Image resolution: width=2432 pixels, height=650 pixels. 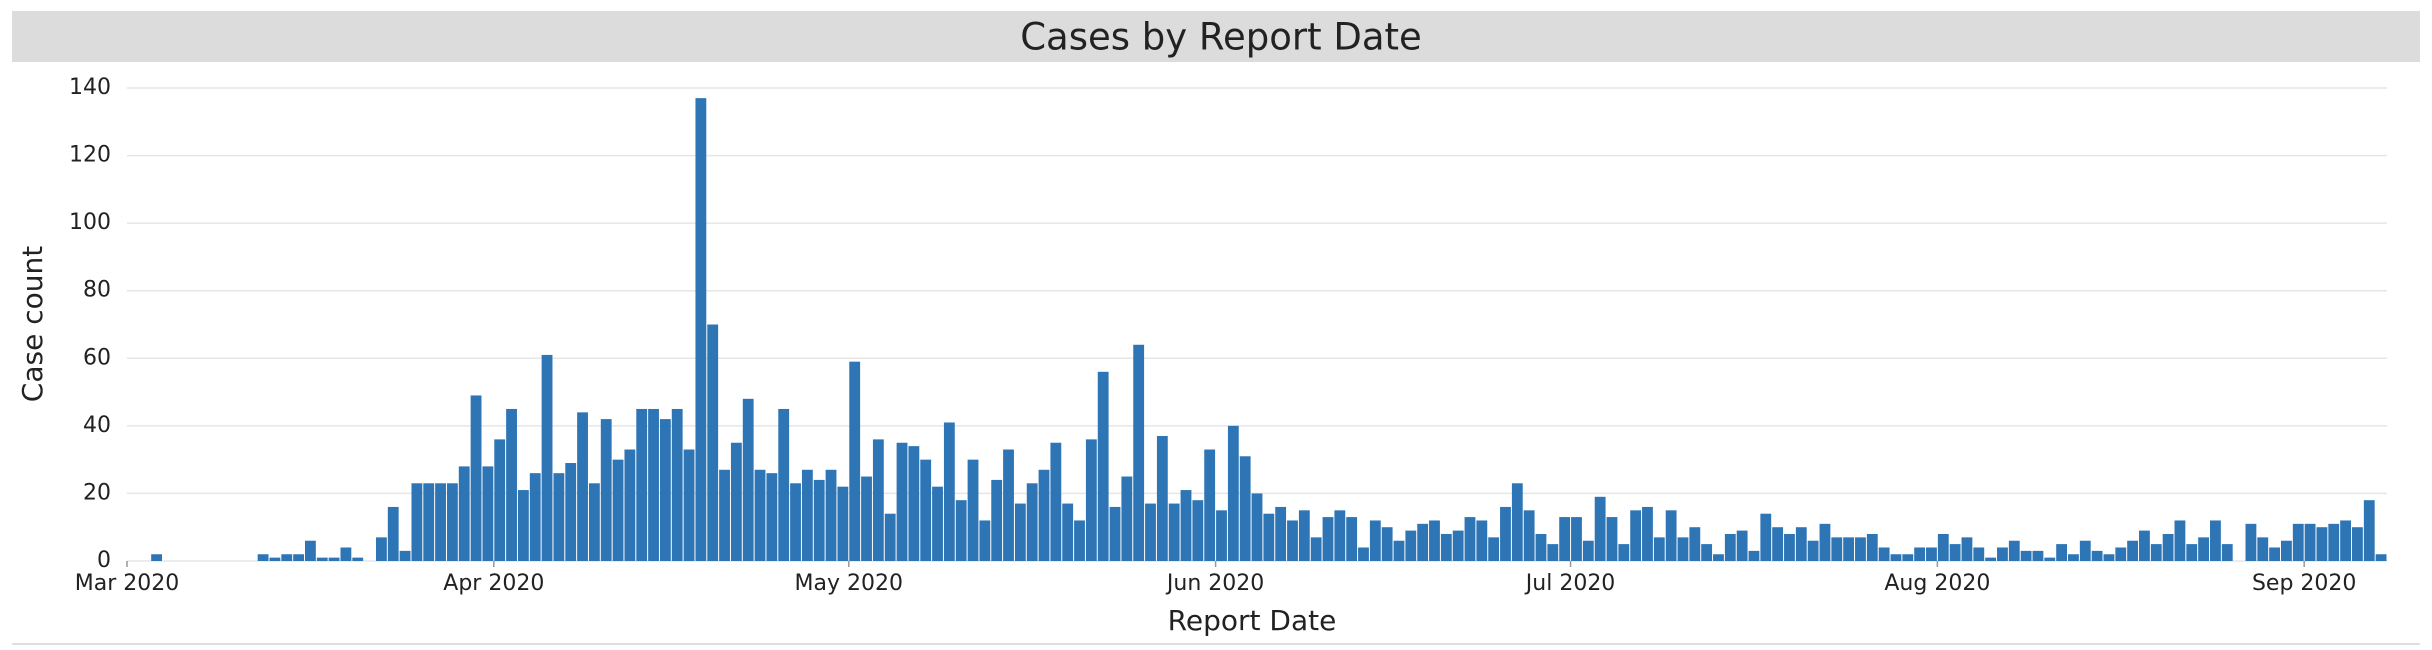 I want to click on x-tick-label: Apr 2020, so click(x=493, y=583).